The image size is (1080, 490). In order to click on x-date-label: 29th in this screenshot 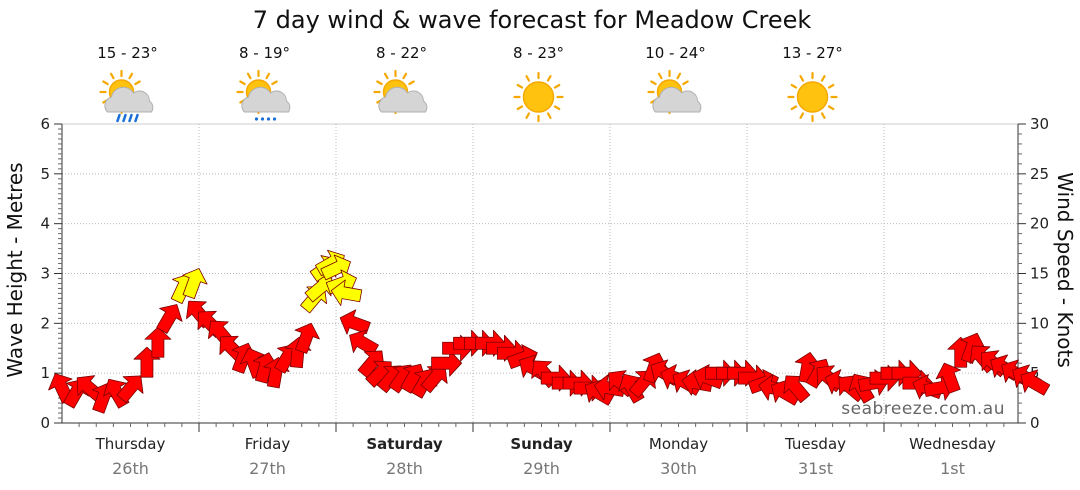, I will do `click(541, 468)`.